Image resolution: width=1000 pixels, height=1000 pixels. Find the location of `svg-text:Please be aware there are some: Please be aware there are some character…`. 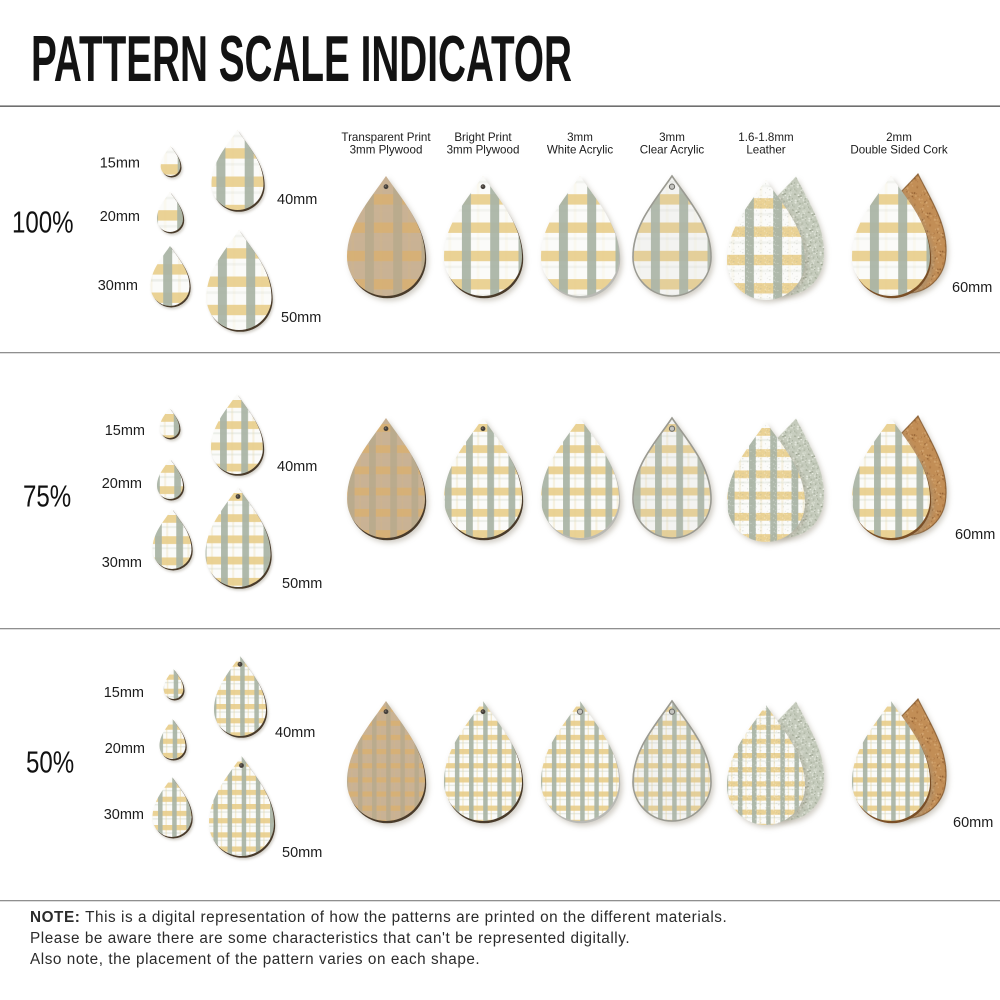

svg-text:Please be aware there are some: Please be aware there are some character… is located at coordinates (330, 938).